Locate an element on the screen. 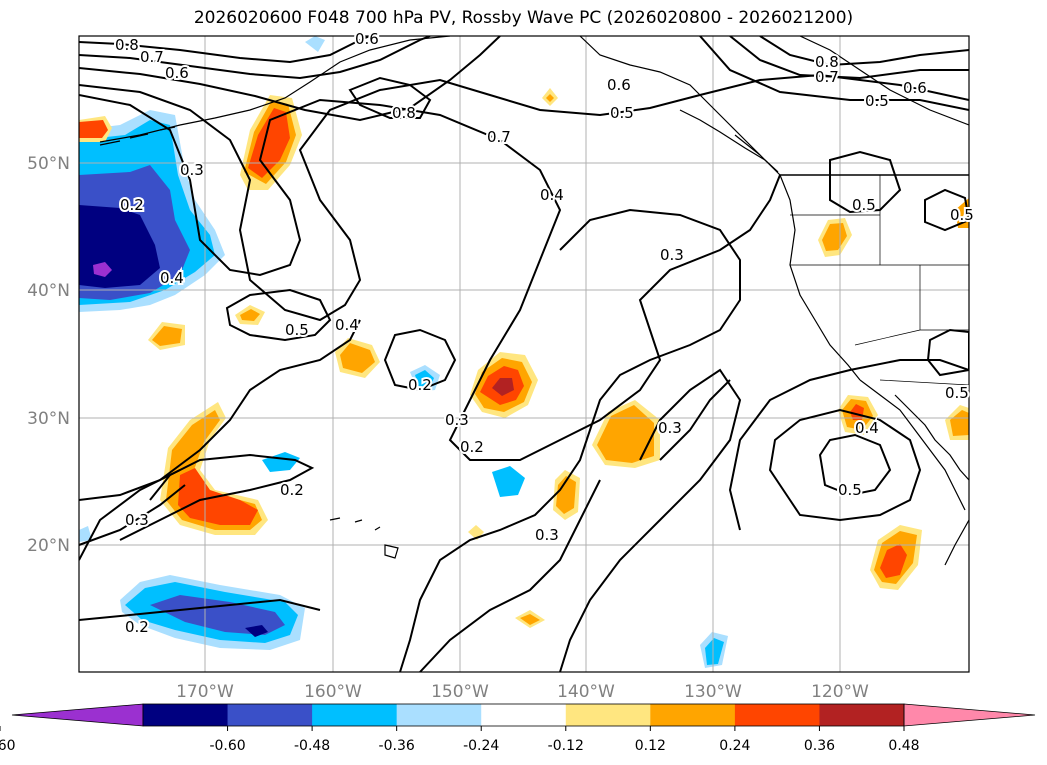  lat-label: 40°N is located at coordinates (48, 291).